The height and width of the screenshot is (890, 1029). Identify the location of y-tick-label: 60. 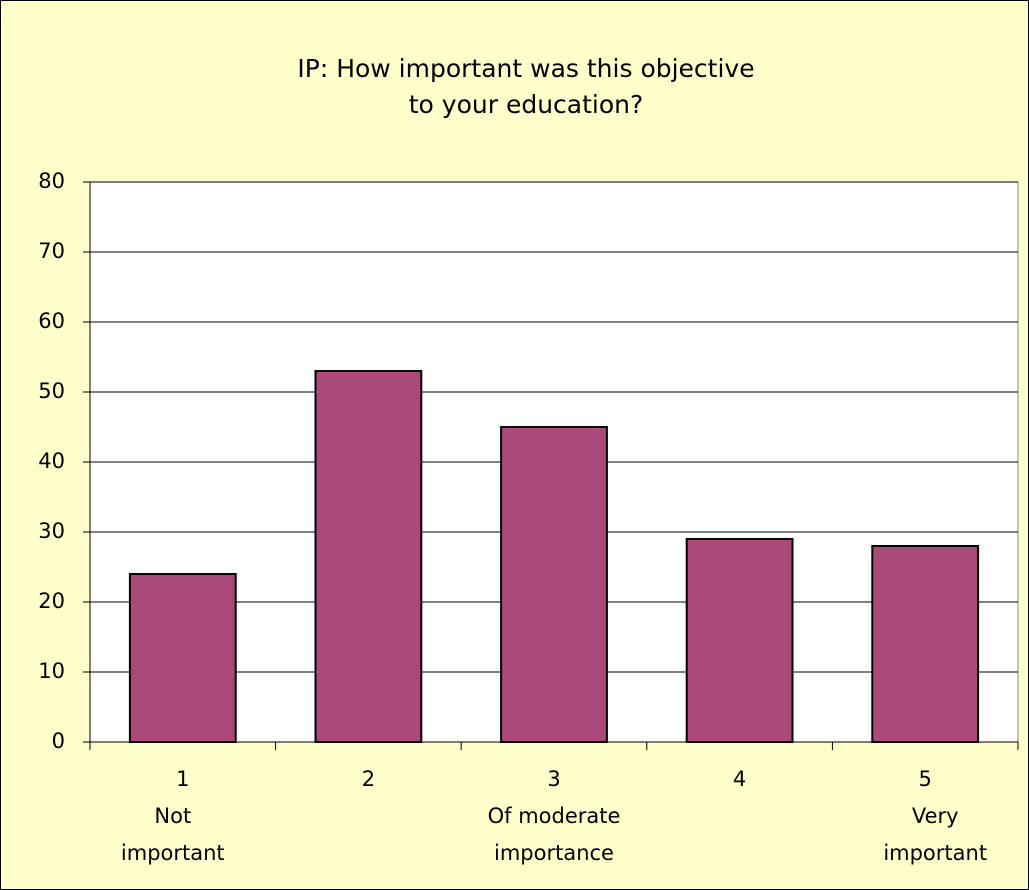
(51, 321).